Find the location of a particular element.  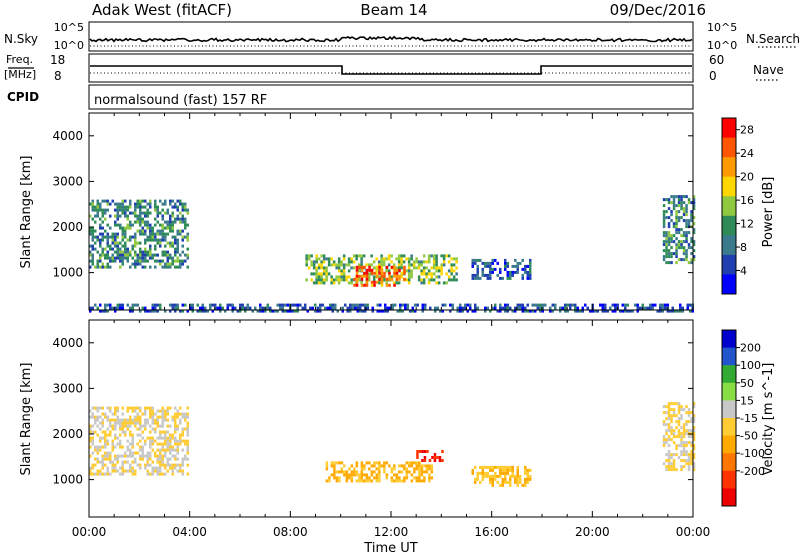

beam-label: Beam 14 is located at coordinates (393, 10).